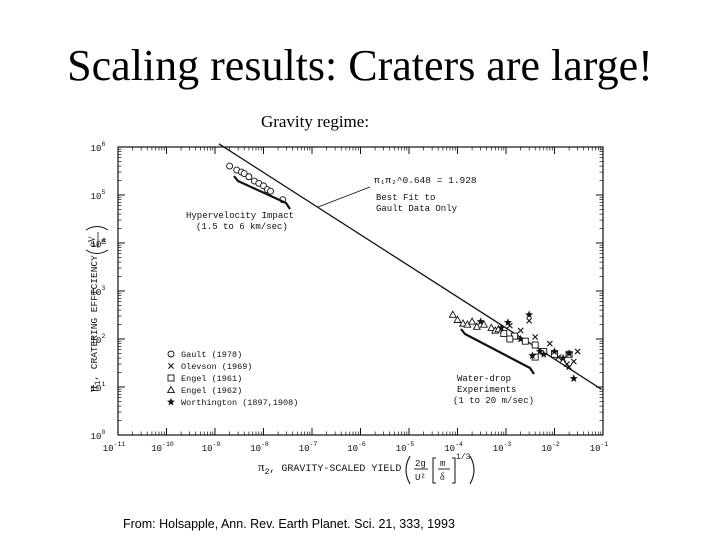 This screenshot has width=720, height=540. What do you see at coordinates (211, 447) in the screenshot?
I see `x-tick-label: 10⁻⁹` at bounding box center [211, 447].